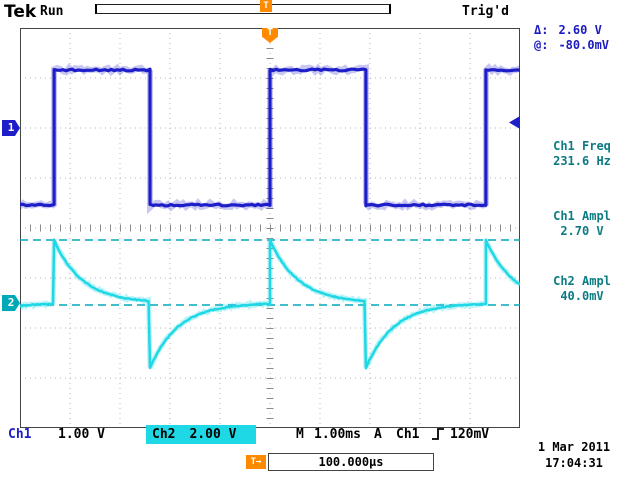 This screenshot has height=480, width=640. I want to click on acquisition-status: Run, so click(52, 11).